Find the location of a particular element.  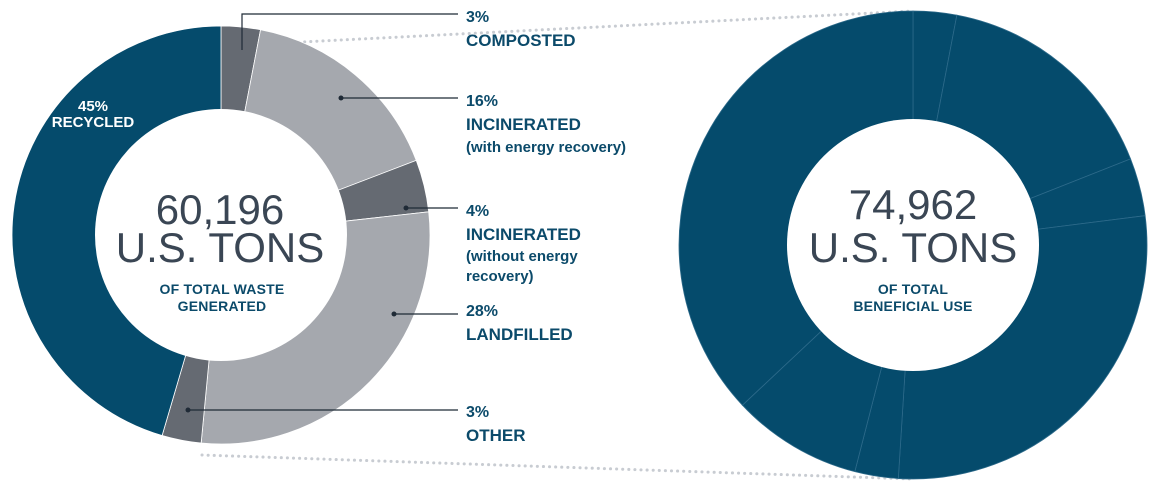

right-donut-hole is located at coordinates (913, 245).